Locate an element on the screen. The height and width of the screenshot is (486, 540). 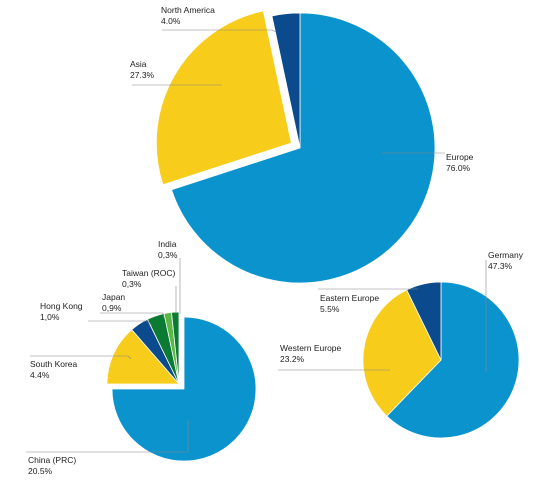
label-japan: Japan 0,9% is located at coordinates (113, 302).